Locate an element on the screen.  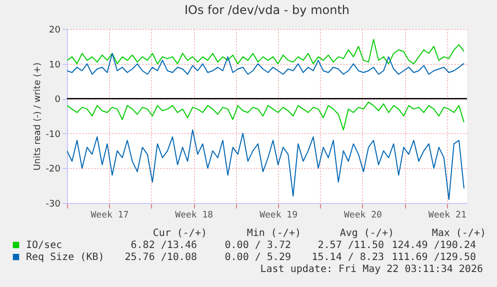
text: Min (-/+) is located at coordinates (273, 233).